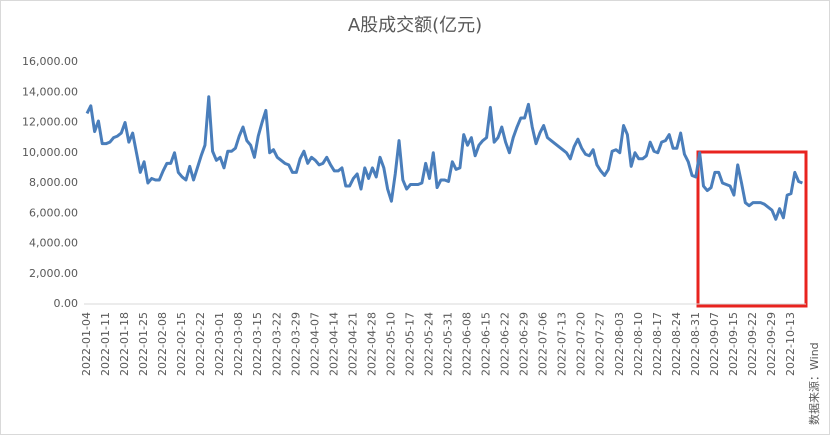  I want to click on x-tick-label: 2022-07-27, so click(600, 344).